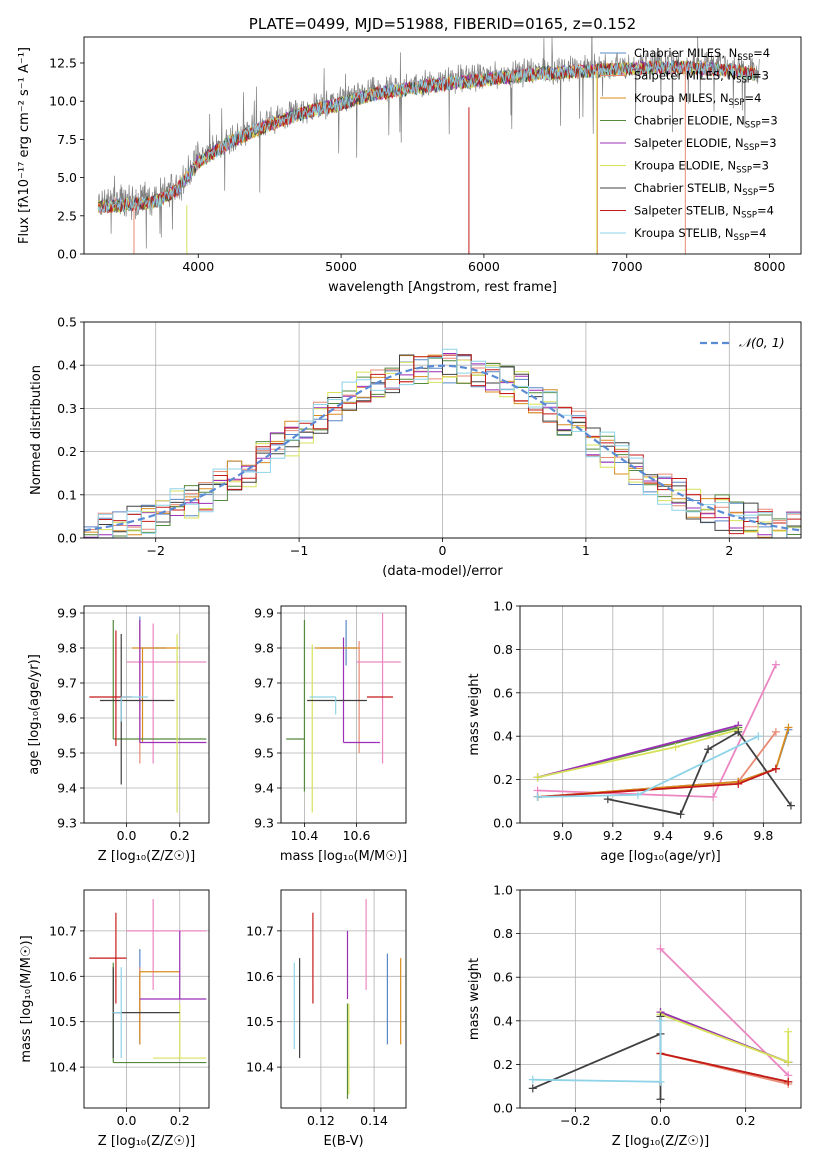 Image resolution: width=819 pixels, height=1170 pixels. Describe the element at coordinates (326, 1019) in the screenshot. I see `axes: 0.12 0.14 10.4 10.5 10.6 10.7 E(B-V)` at that location.